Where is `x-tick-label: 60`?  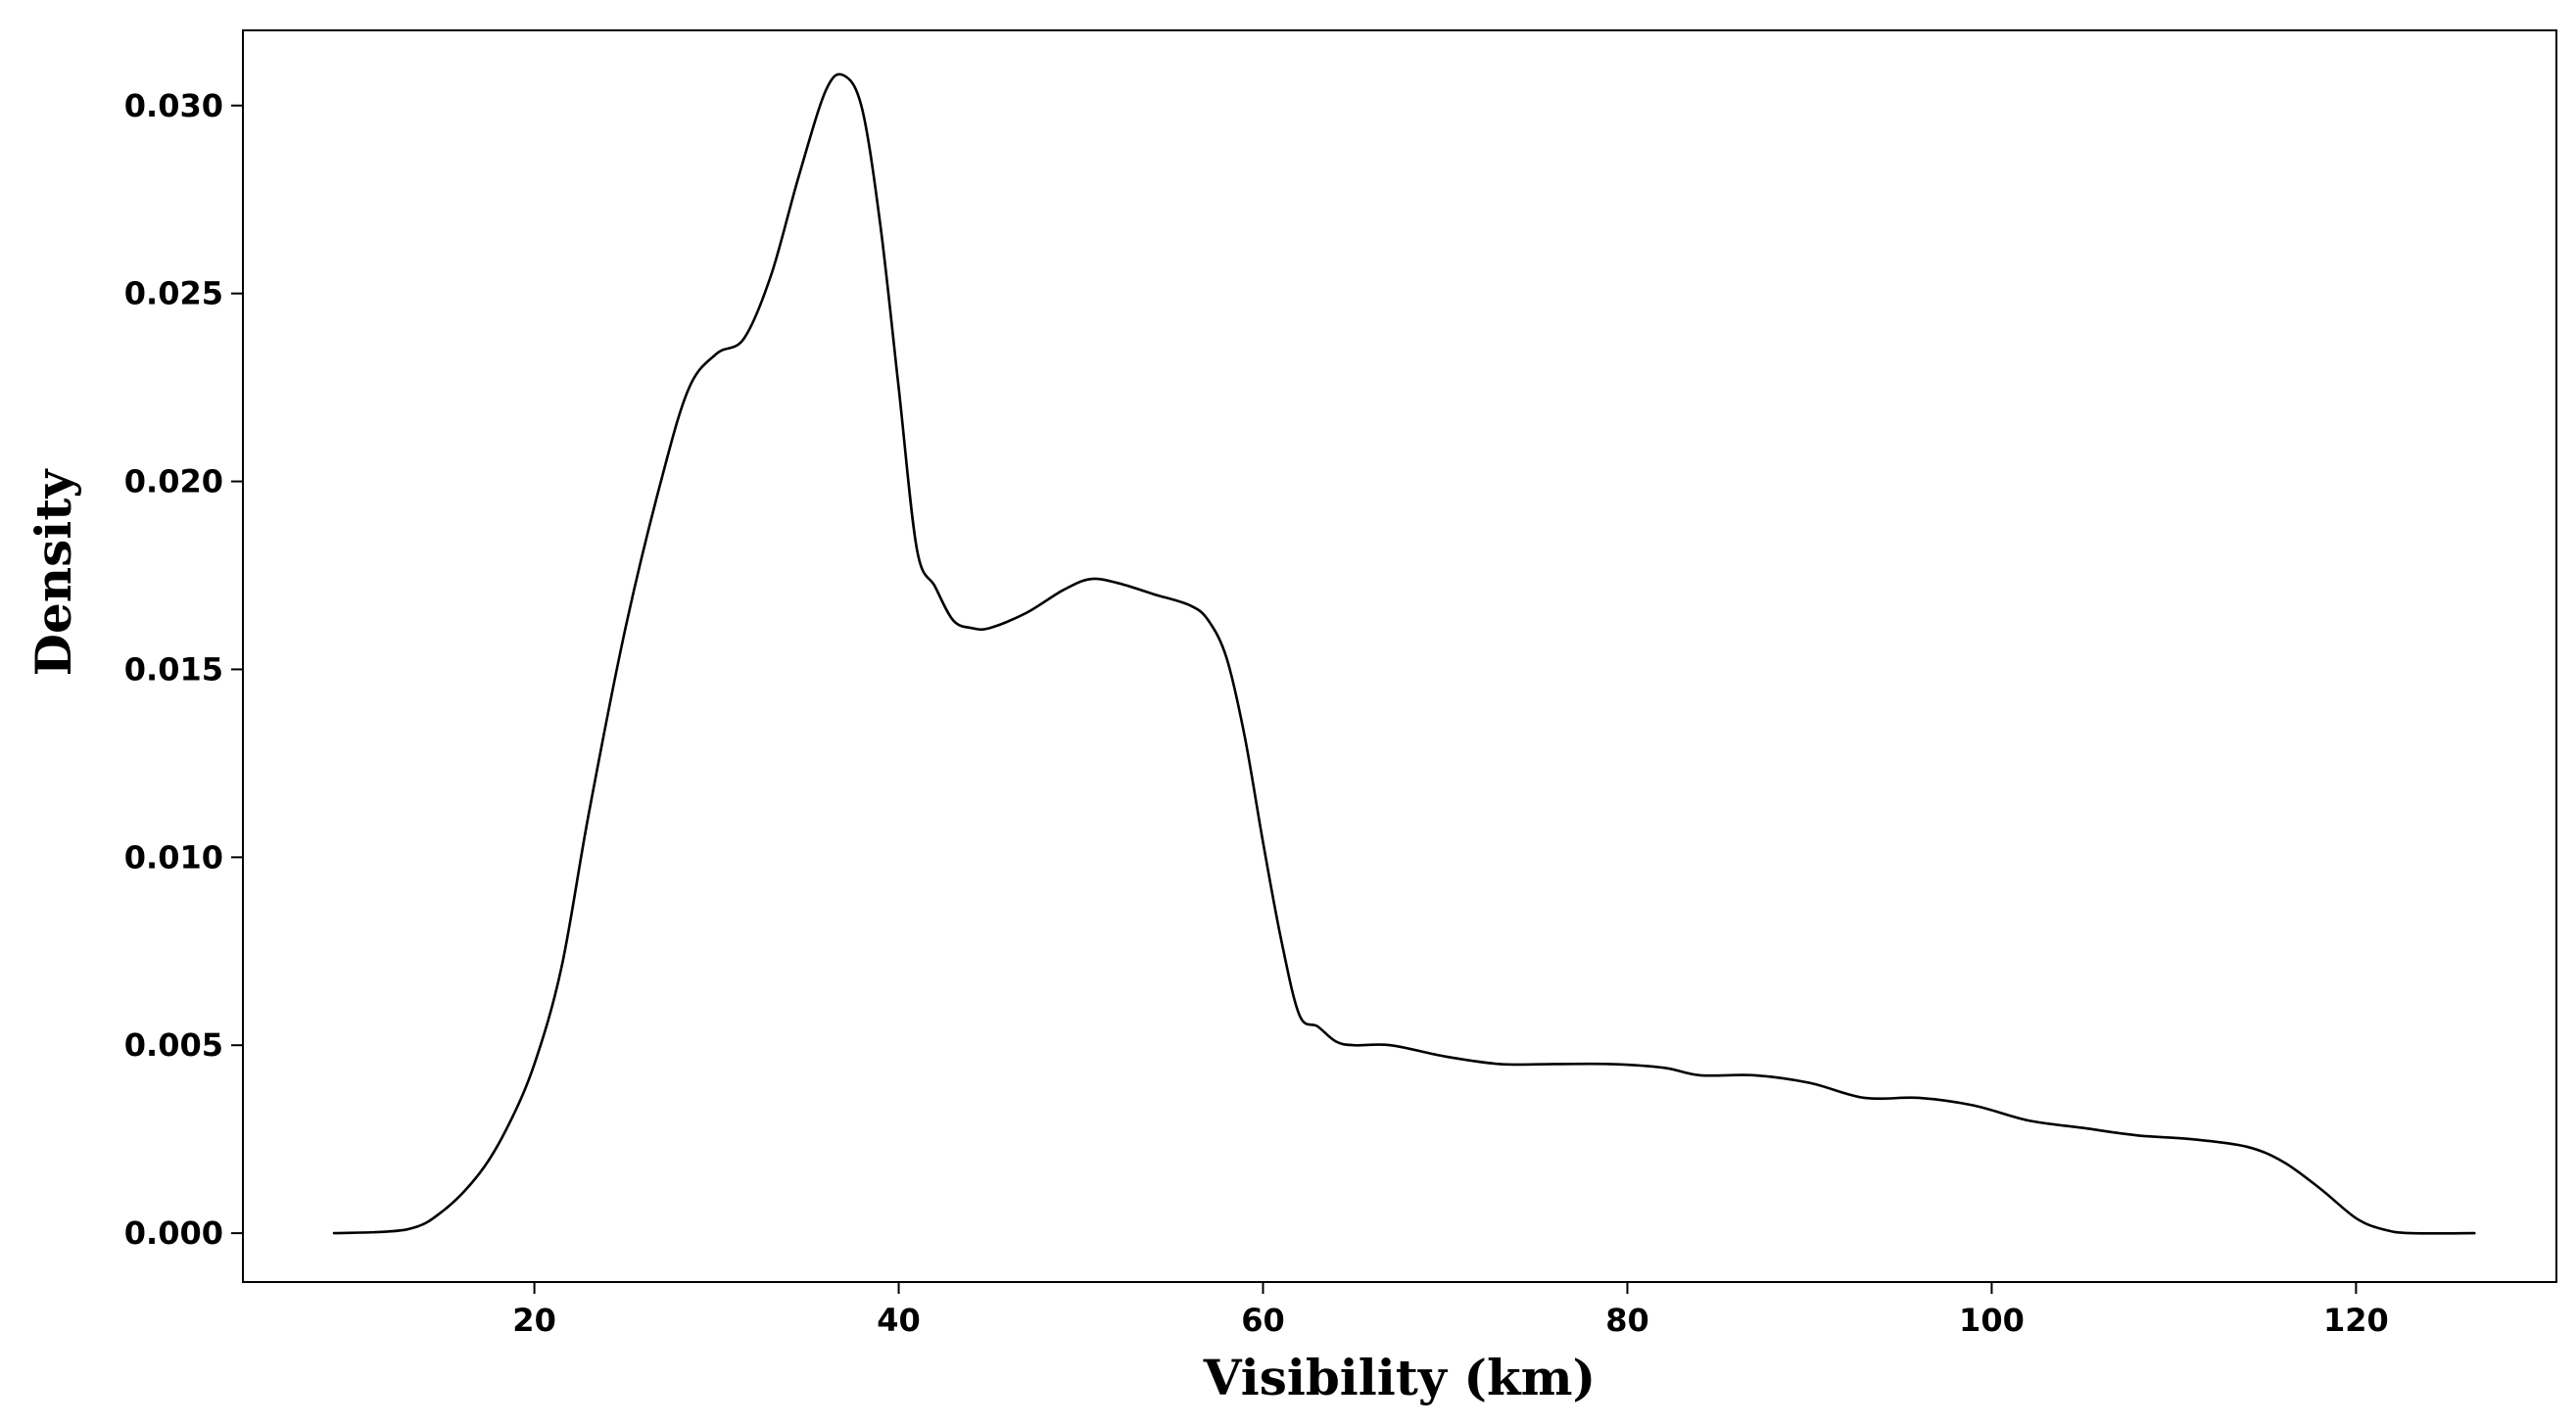 x-tick-label: 60 is located at coordinates (1263, 1321).